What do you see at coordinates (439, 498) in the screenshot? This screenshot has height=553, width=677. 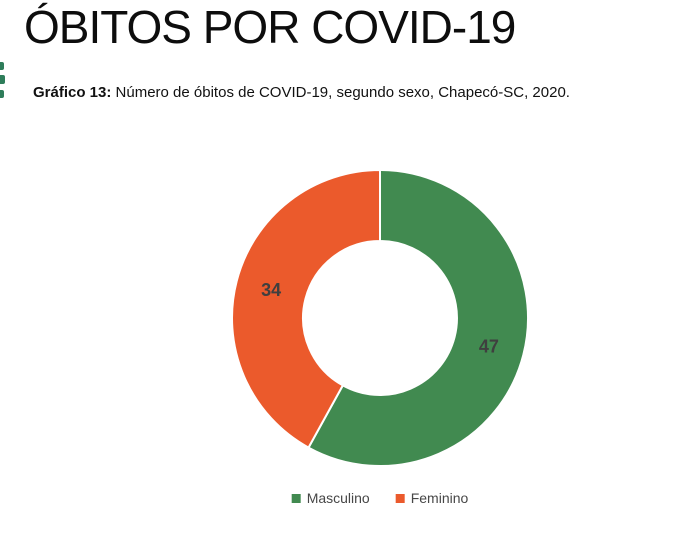 I see `legend-label-feminino: Feminino` at bounding box center [439, 498].